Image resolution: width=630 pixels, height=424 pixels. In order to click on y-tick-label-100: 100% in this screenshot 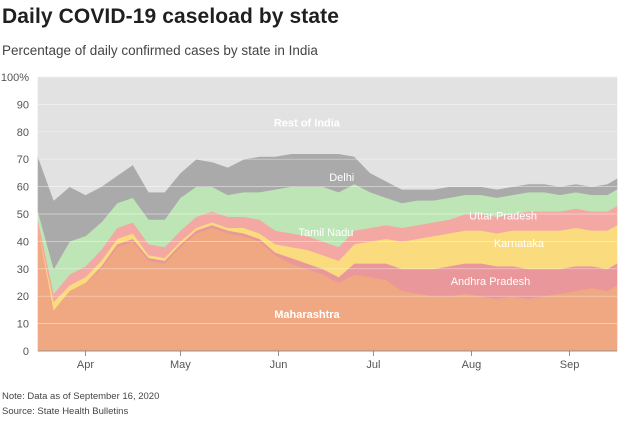, I will do `click(15, 78)`.